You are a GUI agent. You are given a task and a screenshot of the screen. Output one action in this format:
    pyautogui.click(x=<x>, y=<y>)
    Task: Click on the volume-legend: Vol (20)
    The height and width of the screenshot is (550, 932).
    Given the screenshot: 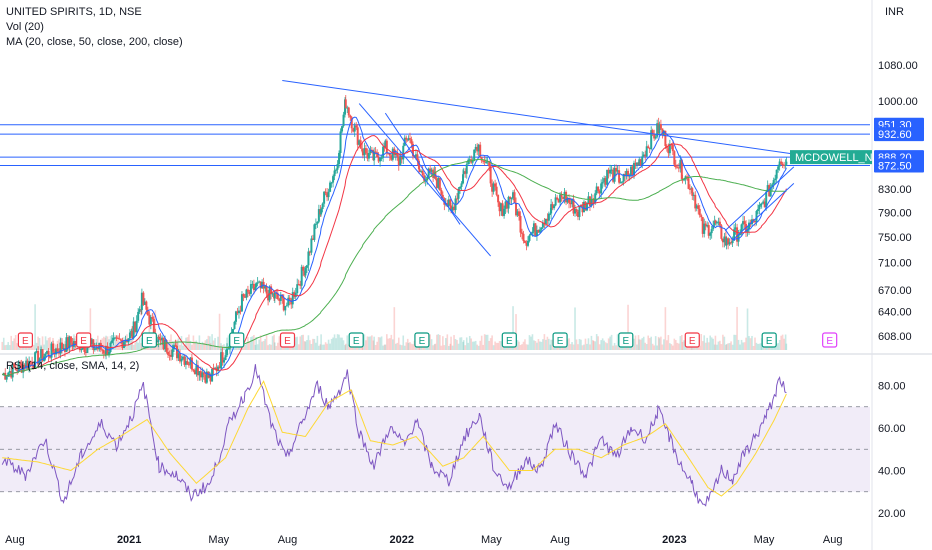 What is the action you would take?
    pyautogui.click(x=25, y=27)
    